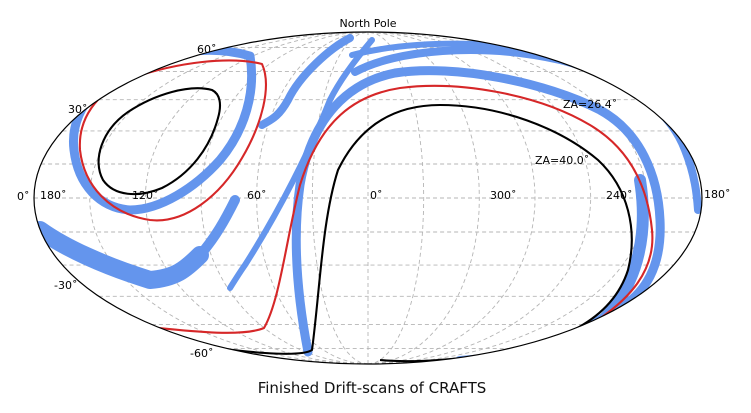 The height and width of the screenshot is (413, 751). I want to click on scan-band-left-lower, so click(121, 255).